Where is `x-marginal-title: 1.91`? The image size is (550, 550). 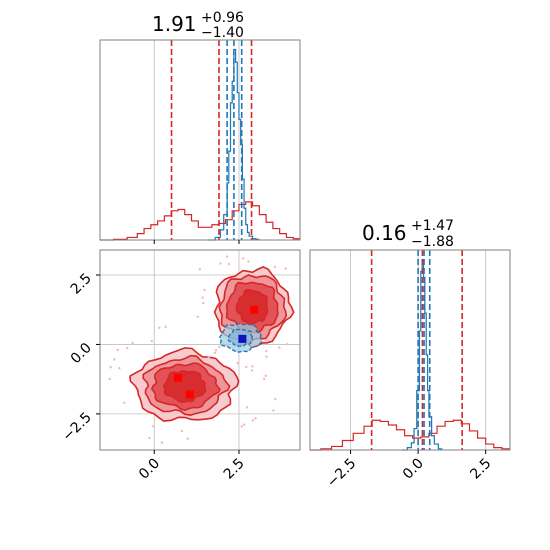
x-marginal-title: 1.91 is located at coordinates (174, 24).